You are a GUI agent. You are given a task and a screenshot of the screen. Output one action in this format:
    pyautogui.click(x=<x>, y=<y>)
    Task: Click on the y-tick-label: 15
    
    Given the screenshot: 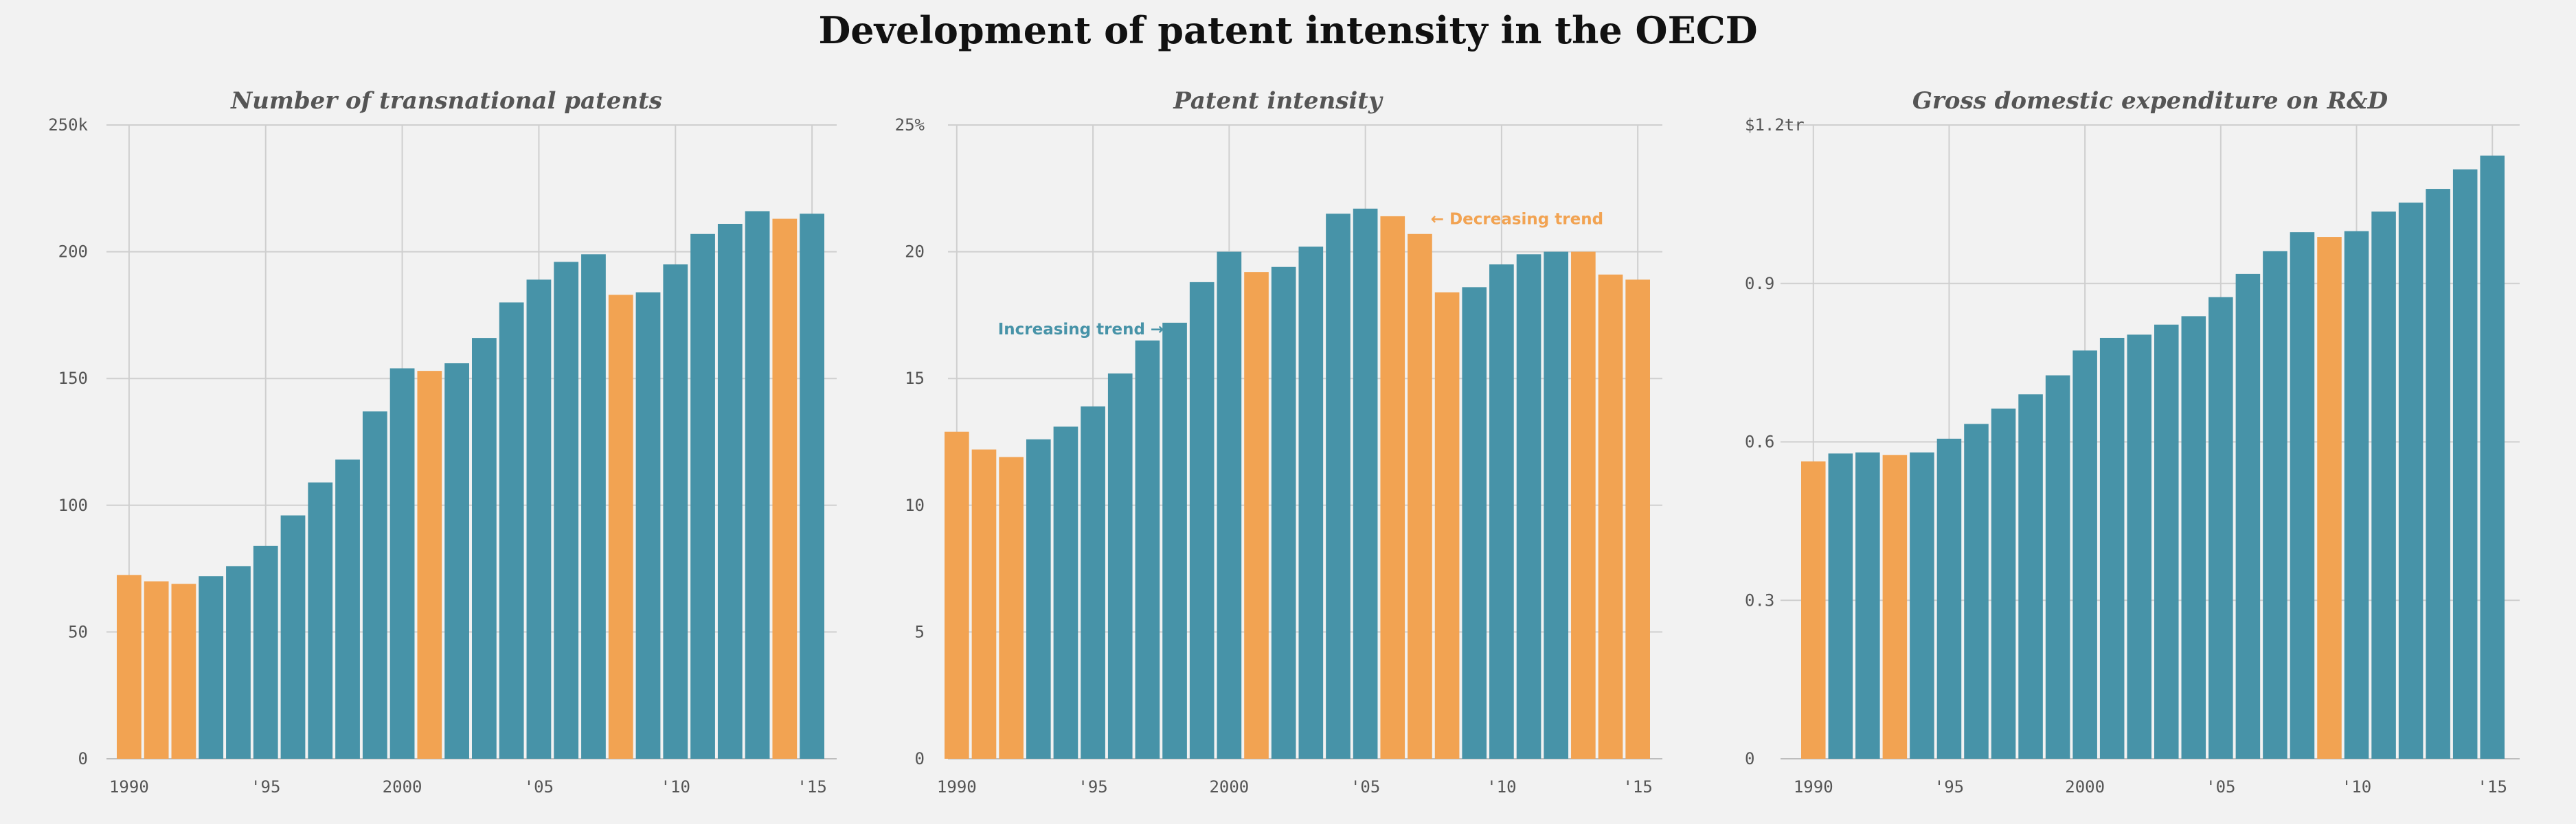 What is the action you would take?
    pyautogui.click(x=915, y=378)
    